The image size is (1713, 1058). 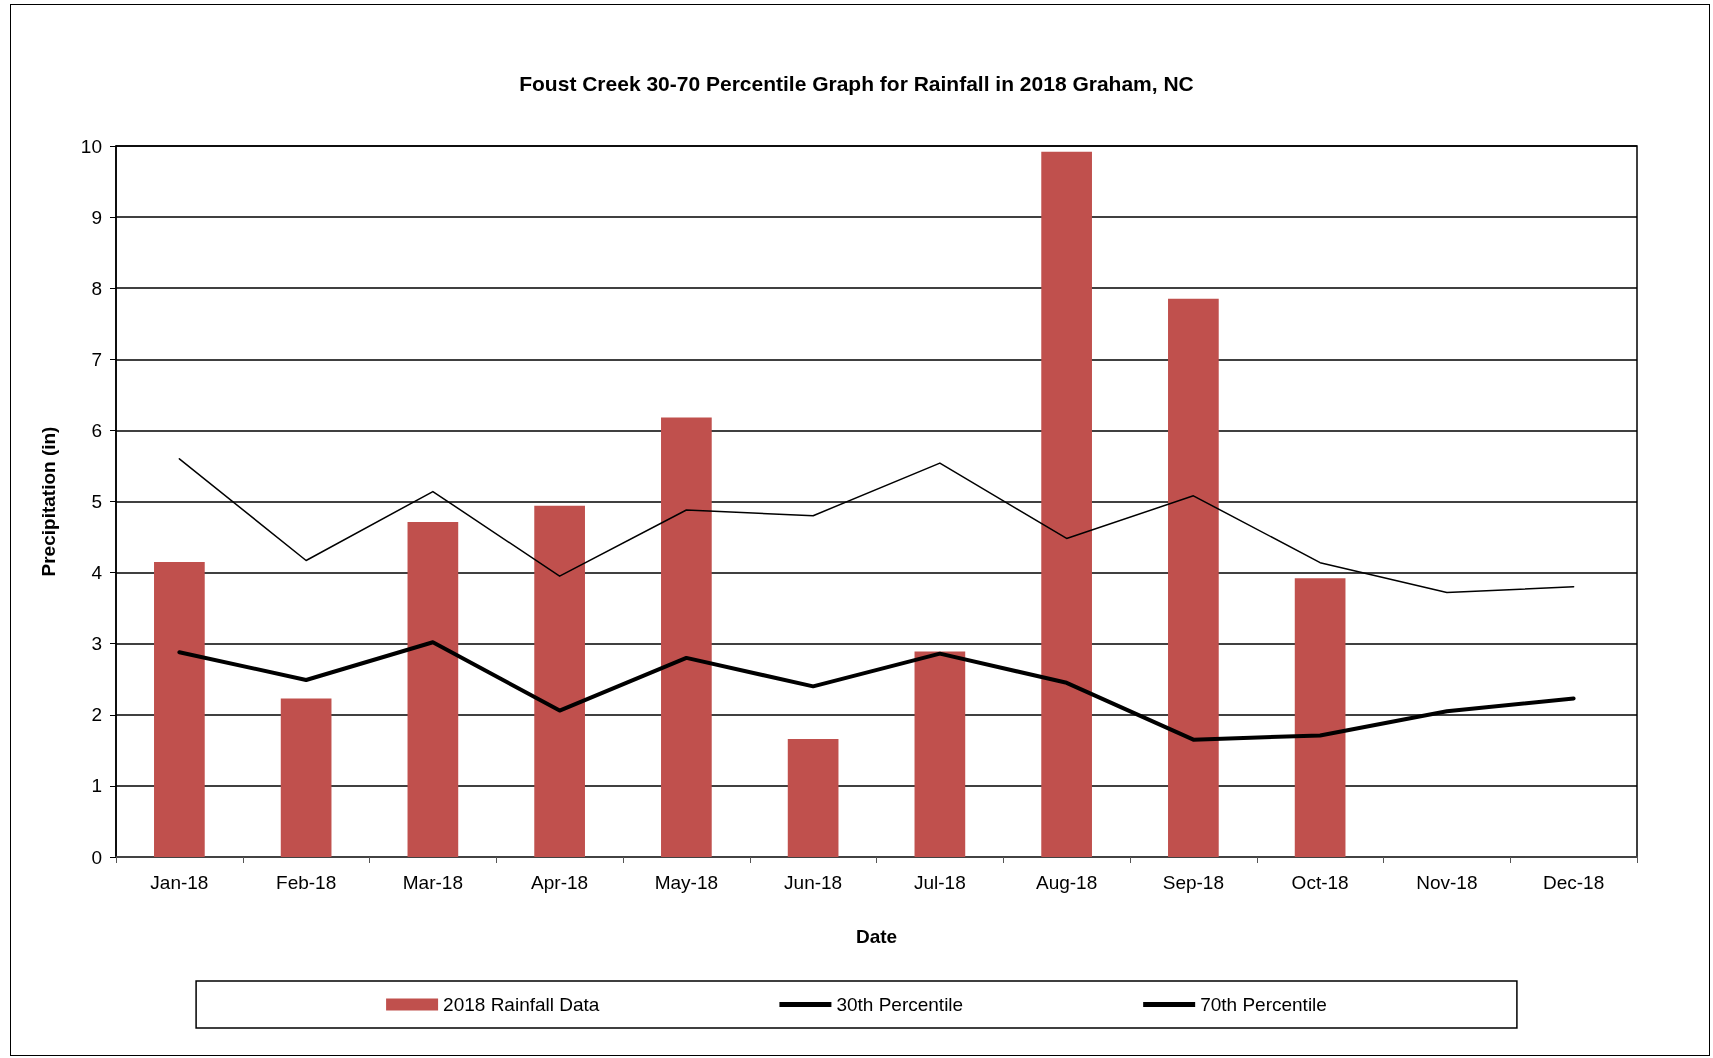 What do you see at coordinates (686, 882) in the screenshot?
I see `x-tick-label: May-18` at bounding box center [686, 882].